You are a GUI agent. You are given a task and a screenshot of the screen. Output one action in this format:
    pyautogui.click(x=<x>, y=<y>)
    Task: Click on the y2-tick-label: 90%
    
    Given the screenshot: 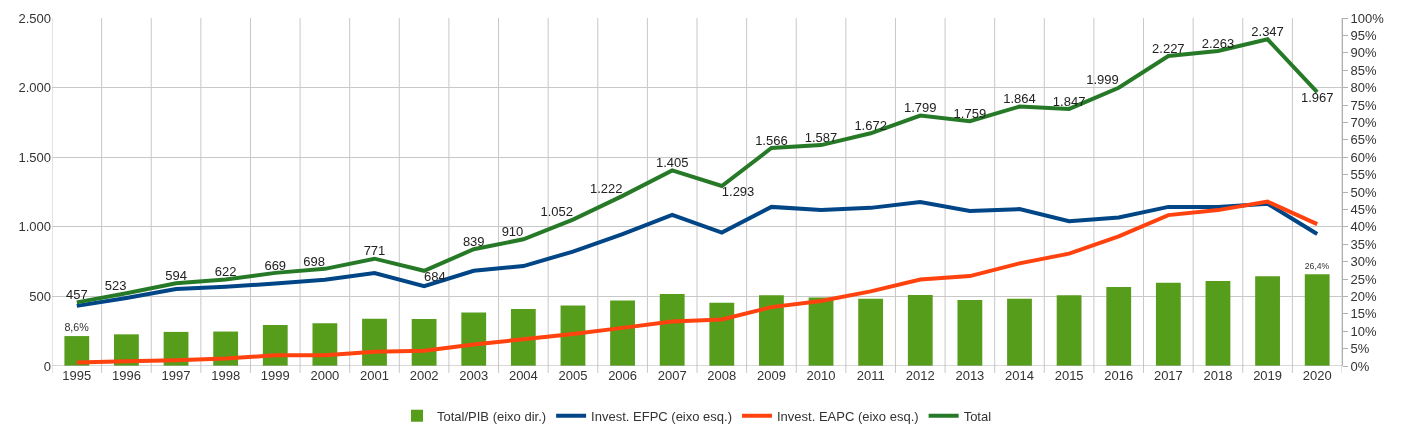 What is the action you would take?
    pyautogui.click(x=1364, y=53)
    